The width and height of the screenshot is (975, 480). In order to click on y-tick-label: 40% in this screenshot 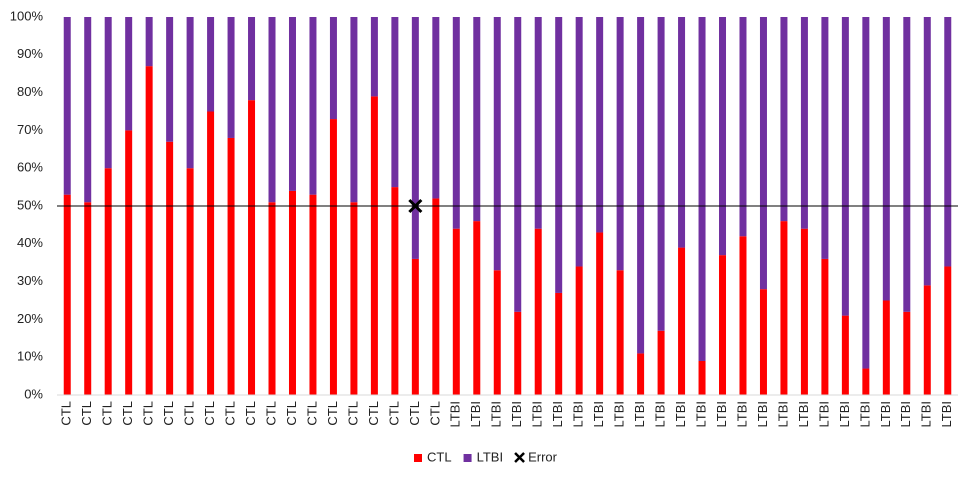, I will do `click(30, 242)`.